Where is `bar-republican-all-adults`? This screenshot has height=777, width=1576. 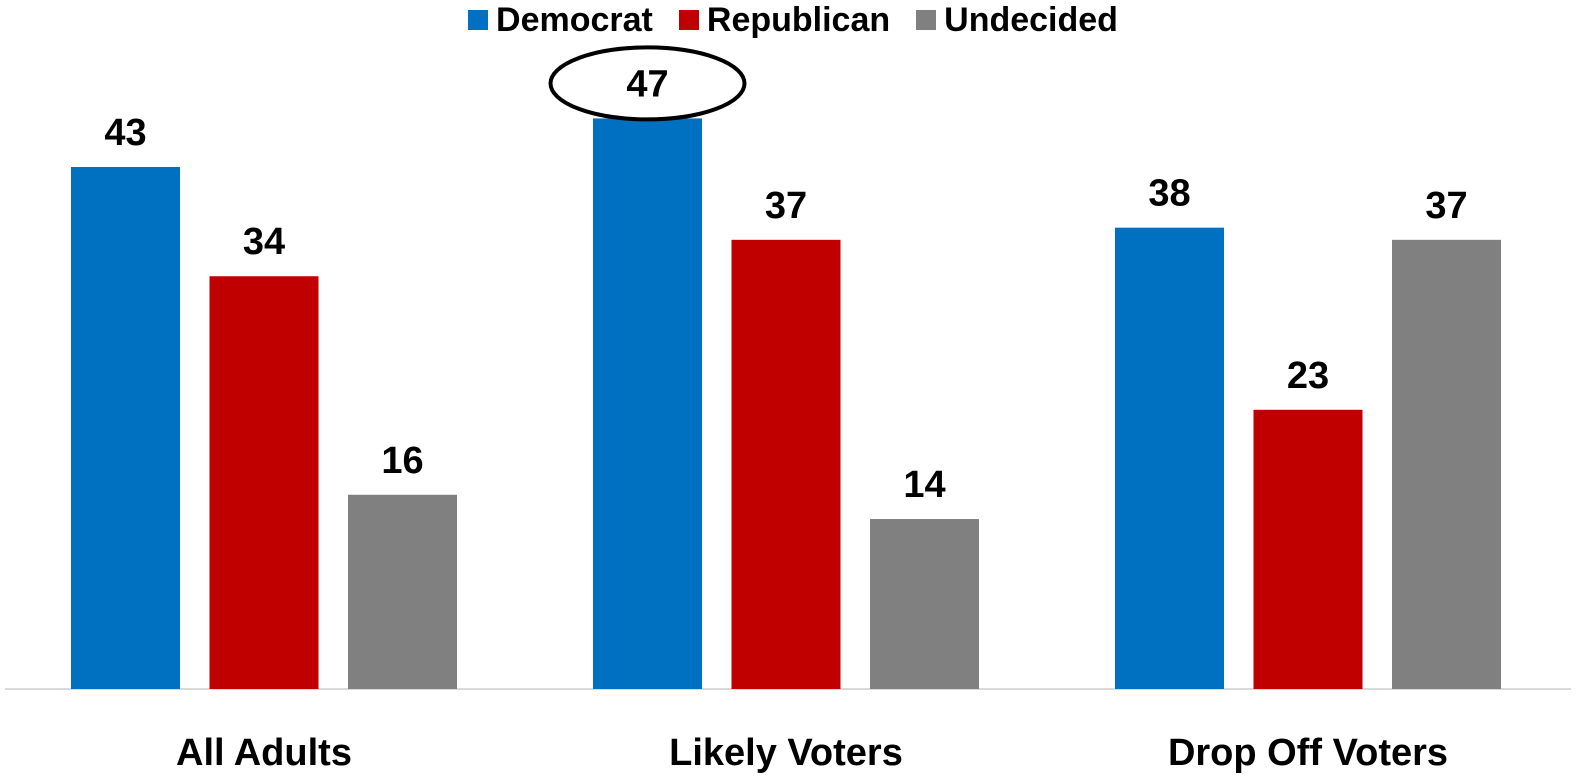 bar-republican-all-adults is located at coordinates (264, 482).